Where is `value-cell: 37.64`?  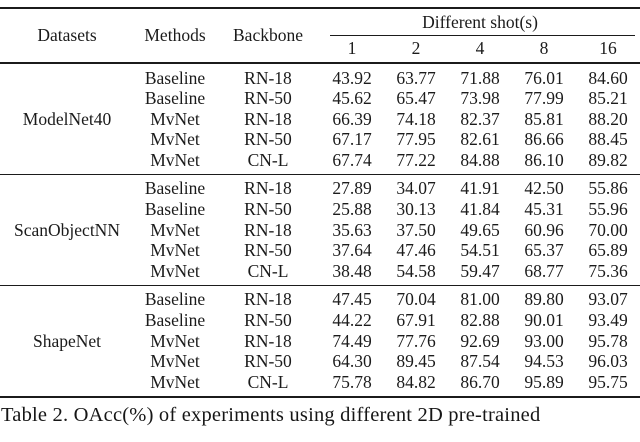
value-cell: 37.64 is located at coordinates (352, 250).